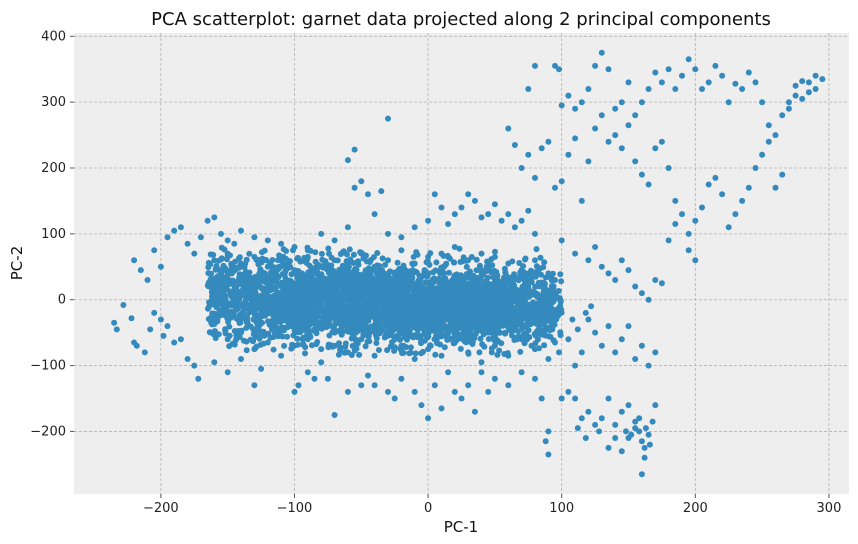 The image size is (858, 544). What do you see at coordinates (48, 366) in the screenshot?
I see `y-tick-label: −100` at bounding box center [48, 366].